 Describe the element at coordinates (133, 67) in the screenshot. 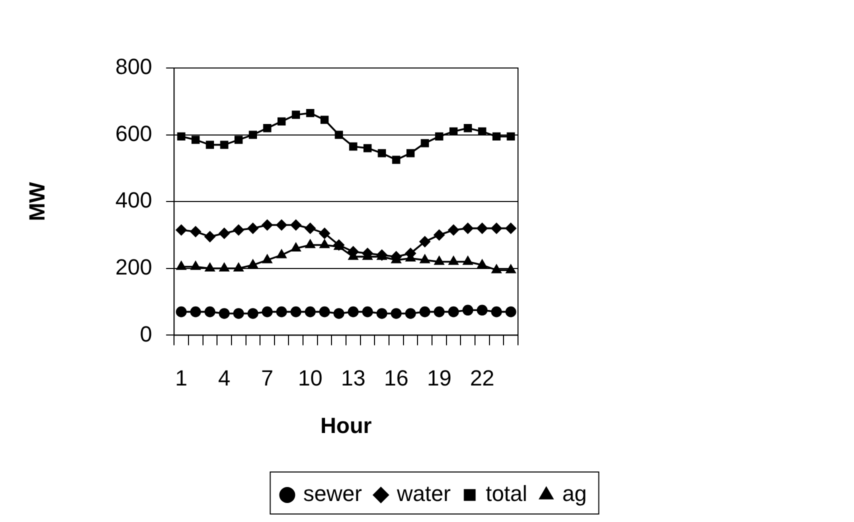

I see `y-tick-label: 800` at that location.